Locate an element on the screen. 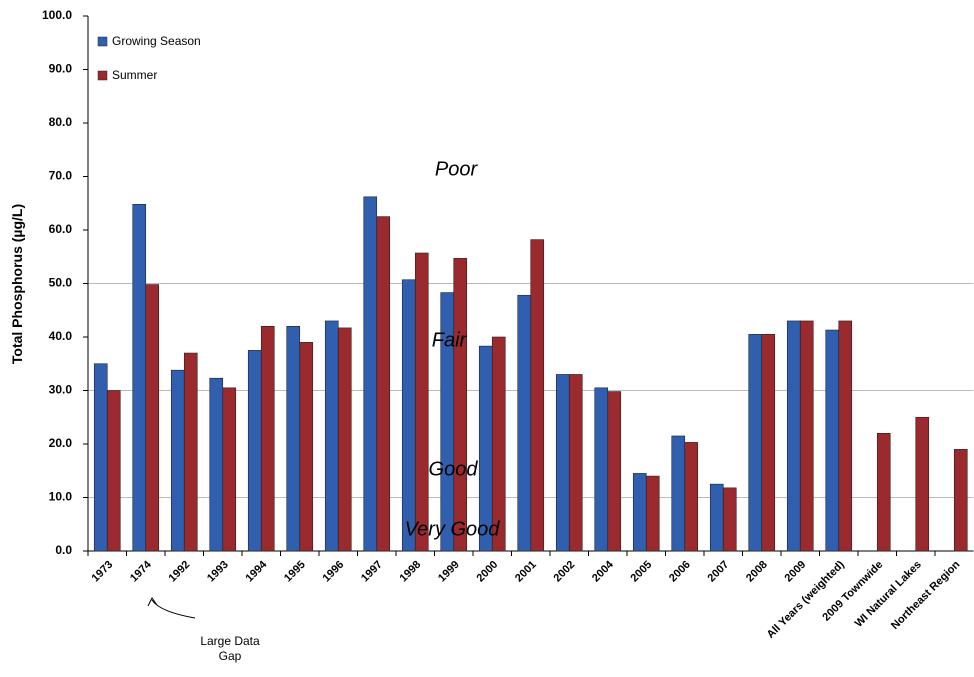 Image resolution: width=974 pixels, height=677 pixels. x-tick-label: 2002 is located at coordinates (565, 572).